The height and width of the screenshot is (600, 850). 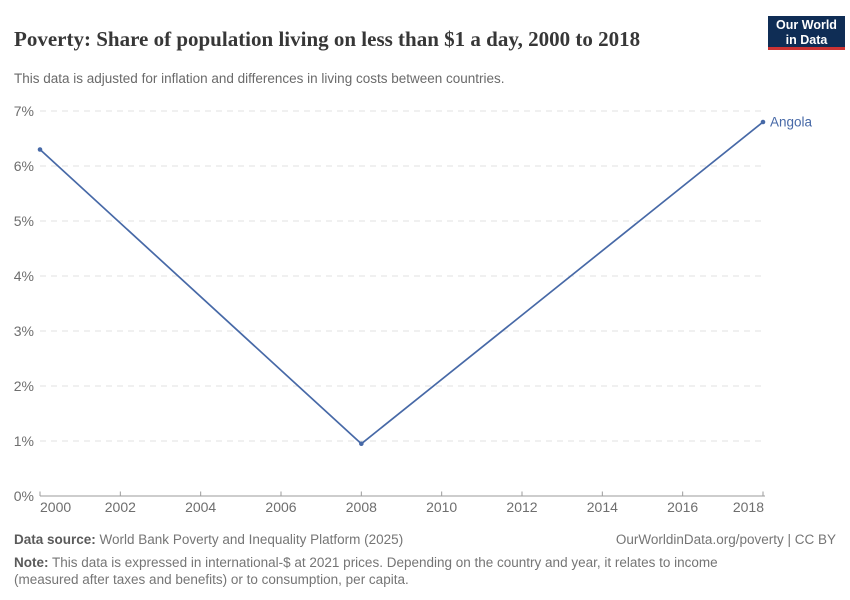 What do you see at coordinates (24, 386) in the screenshot?
I see `y-tick-label: 2%` at bounding box center [24, 386].